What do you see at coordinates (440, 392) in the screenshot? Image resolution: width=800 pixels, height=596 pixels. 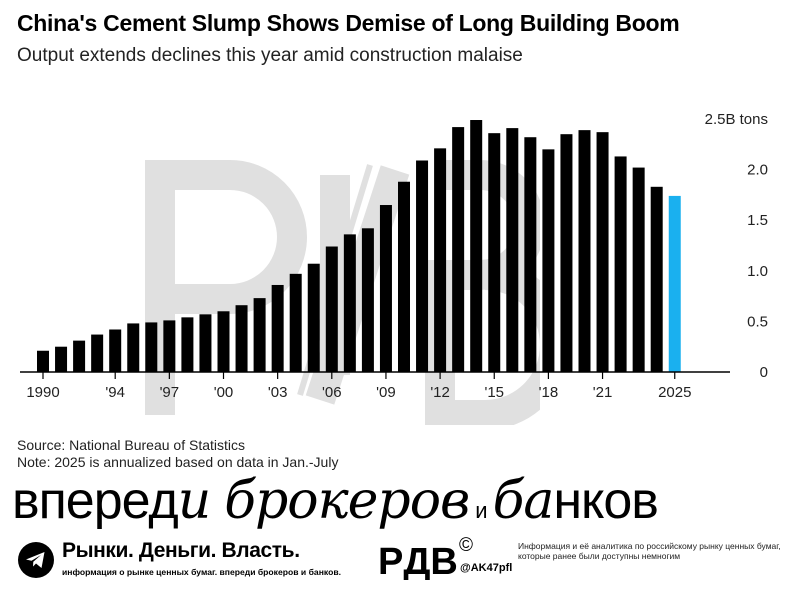 I see `x-tick-label: '12` at bounding box center [440, 392].